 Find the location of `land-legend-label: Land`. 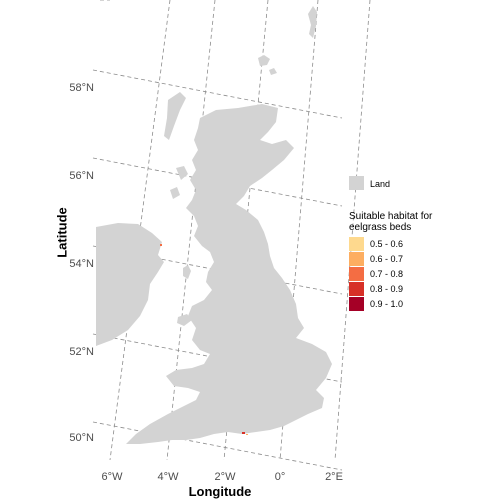

land-legend-label: Land is located at coordinates (380, 184).